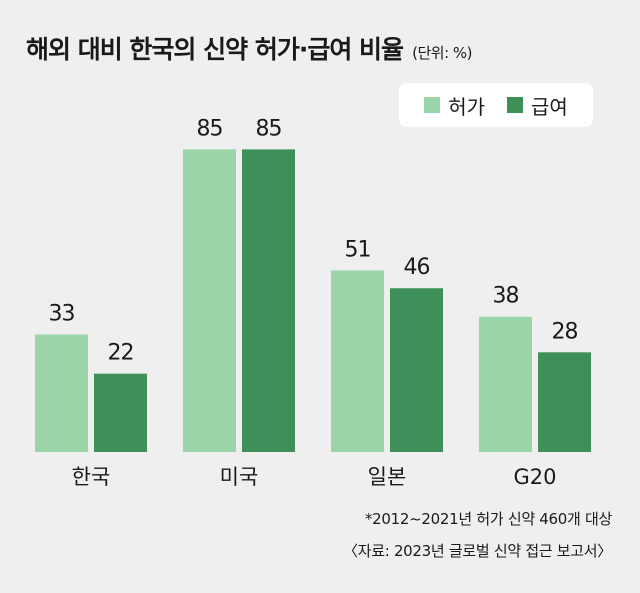  What do you see at coordinates (442, 53) in the screenshot?
I see `unit-label: (단위: %)` at bounding box center [442, 53].